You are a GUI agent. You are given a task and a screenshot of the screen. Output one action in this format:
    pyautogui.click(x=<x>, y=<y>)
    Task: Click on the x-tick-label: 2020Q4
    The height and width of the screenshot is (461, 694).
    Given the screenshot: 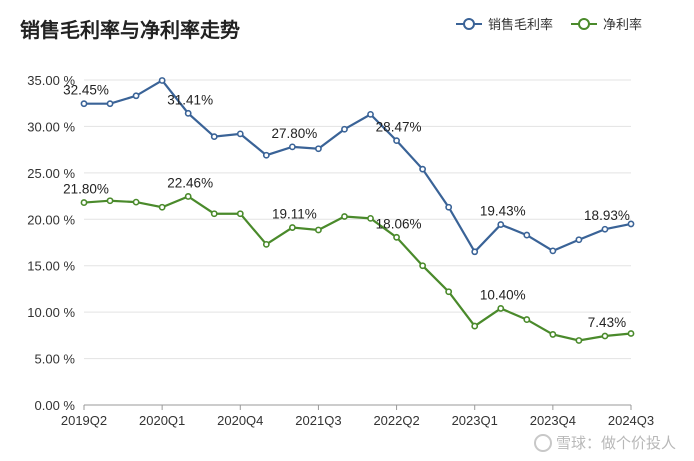 What is the action you would take?
    pyautogui.click(x=240, y=420)
    